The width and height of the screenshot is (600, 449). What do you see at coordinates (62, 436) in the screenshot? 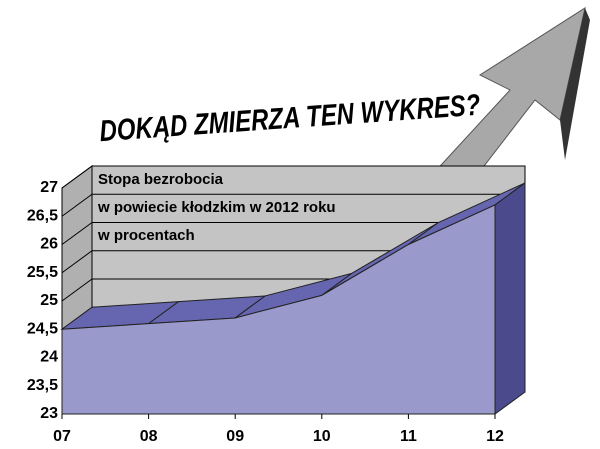
I see `x-tick-label: 07` at bounding box center [62, 436].